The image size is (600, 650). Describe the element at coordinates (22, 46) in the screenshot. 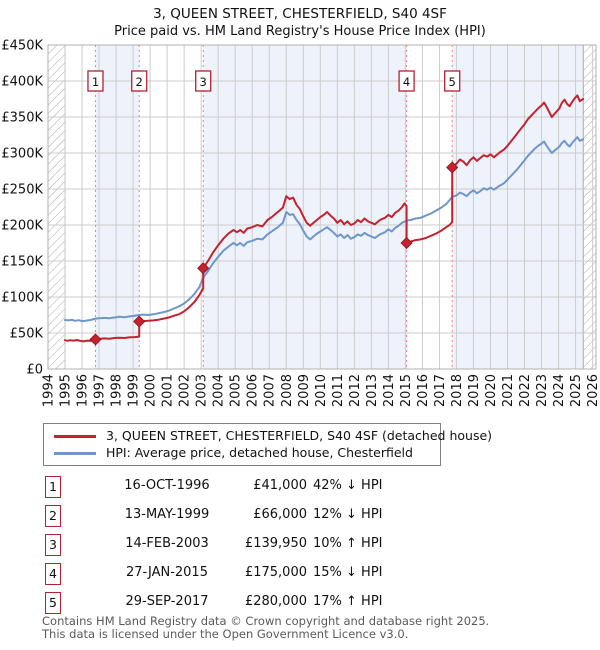

I see `svg-text: £450K` at that location.